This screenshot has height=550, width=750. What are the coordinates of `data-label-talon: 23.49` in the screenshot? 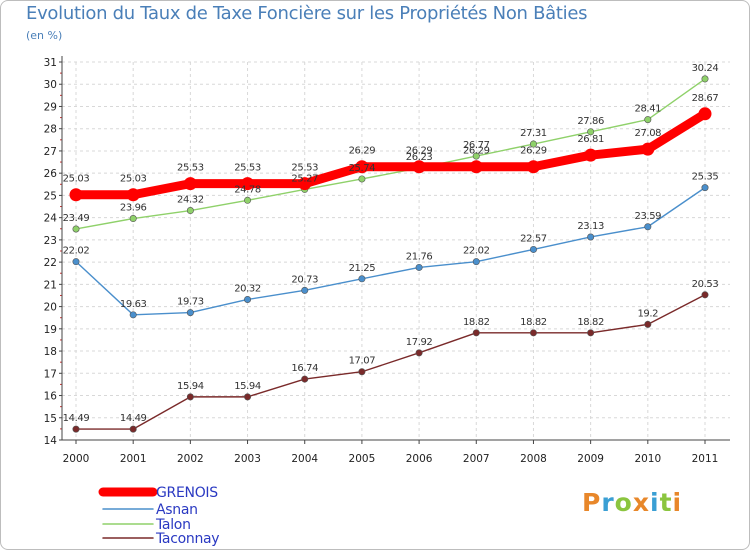 It's located at (76, 218).